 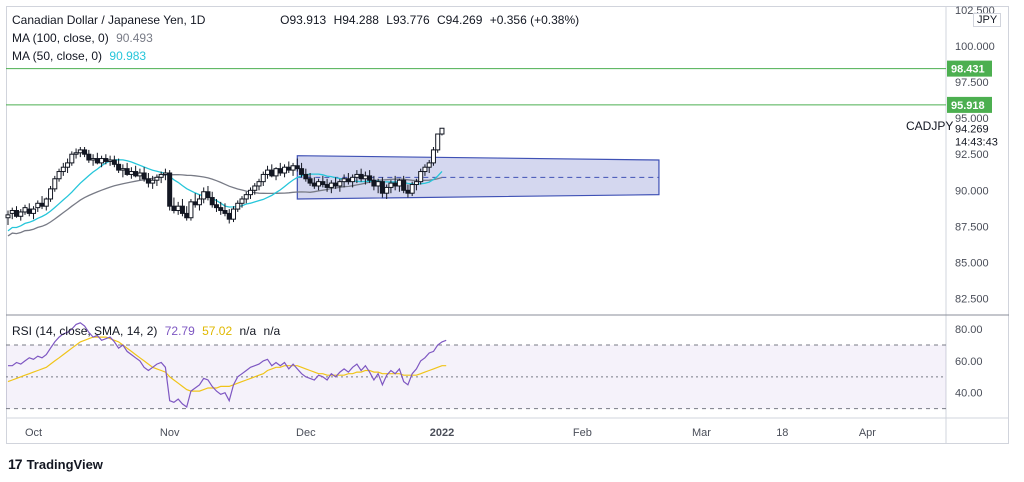 What do you see at coordinates (55, 464) in the screenshot?
I see `tradingview-brand: 17 TradingView` at bounding box center [55, 464].